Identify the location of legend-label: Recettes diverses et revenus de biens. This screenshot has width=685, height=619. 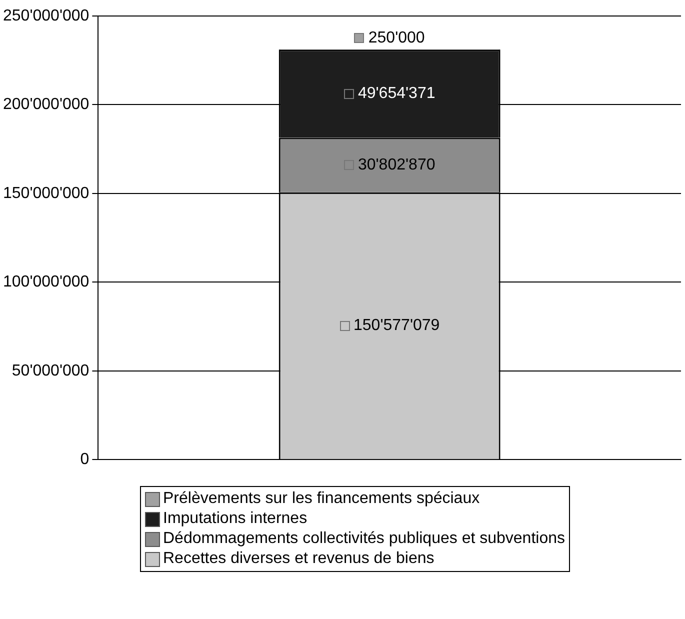
(298, 559).